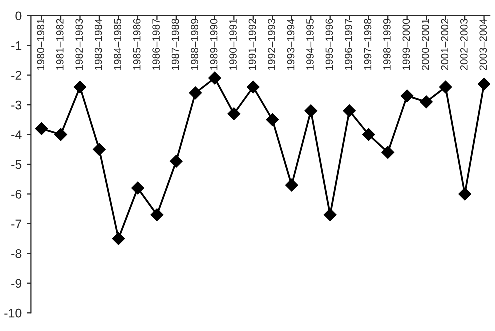  Describe the element at coordinates (118, 44) in the screenshot. I see `x-tick-label: 1984–1985` at that location.